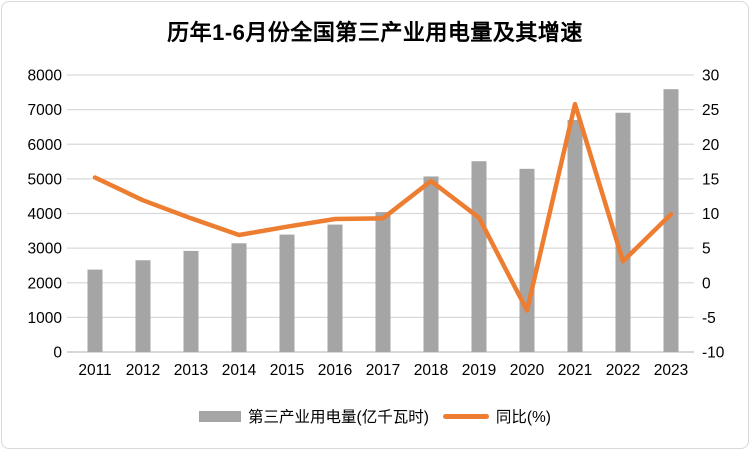  What do you see at coordinates (713, 353) in the screenshot?
I see `right-axis-tick-label: -10` at bounding box center [713, 353].